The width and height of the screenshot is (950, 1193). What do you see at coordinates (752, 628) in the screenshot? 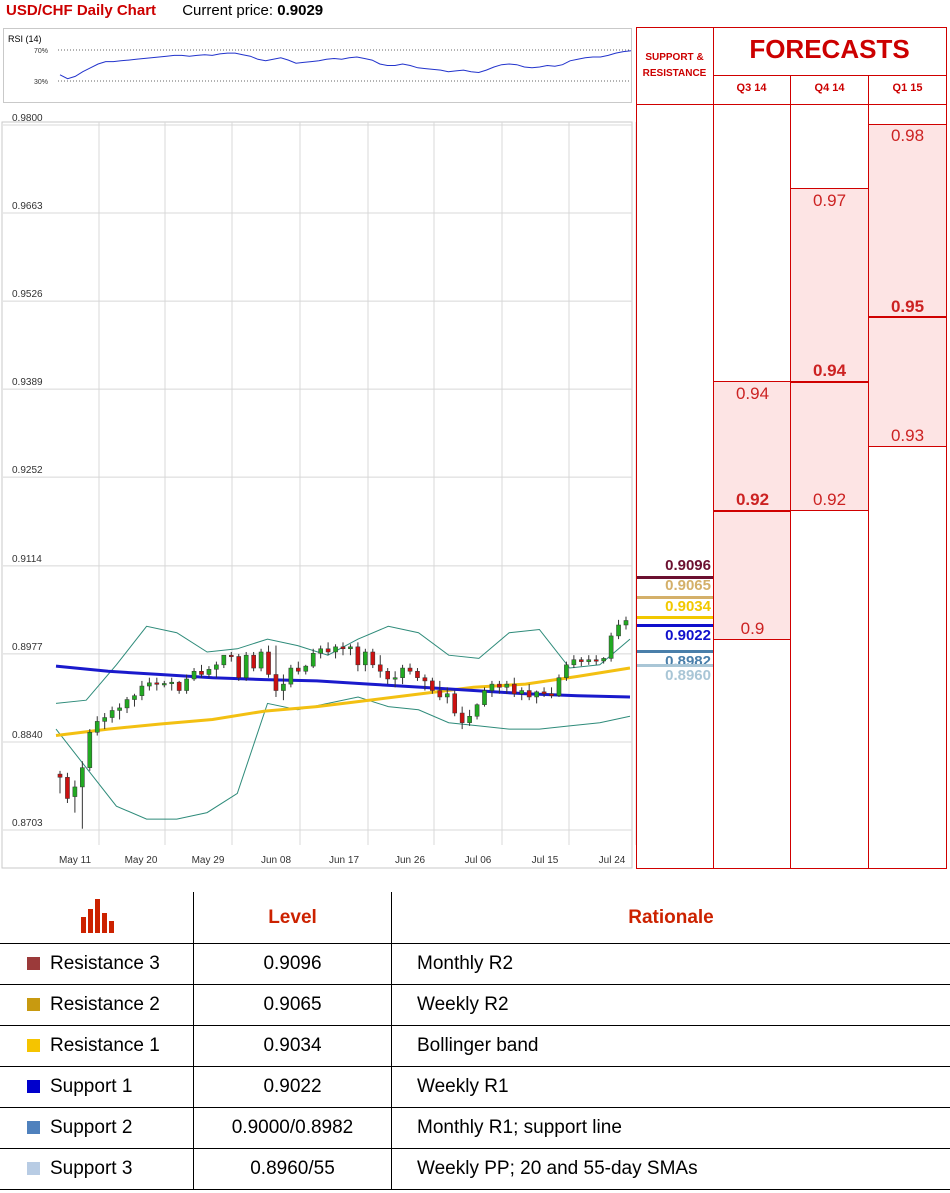
I see `forecast-q3-low: 0.9` at bounding box center [752, 628].